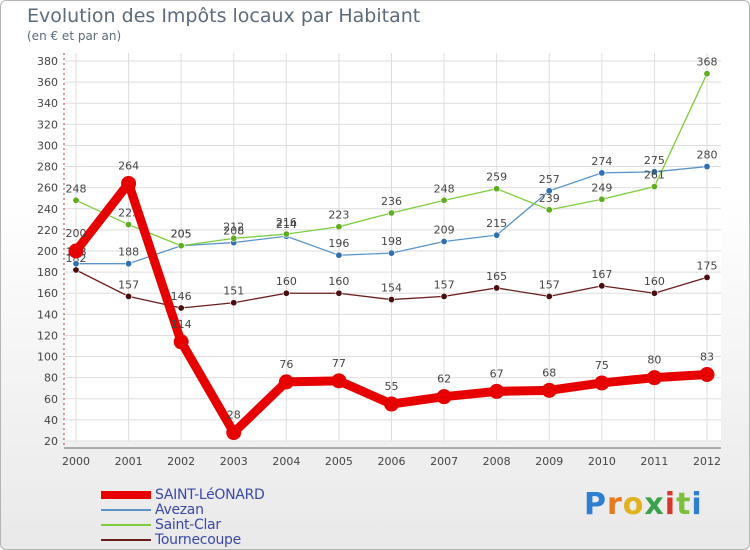 The height and width of the screenshot is (550, 750). Describe the element at coordinates (286, 461) in the screenshot. I see `x-tick-label: 2004` at that location.